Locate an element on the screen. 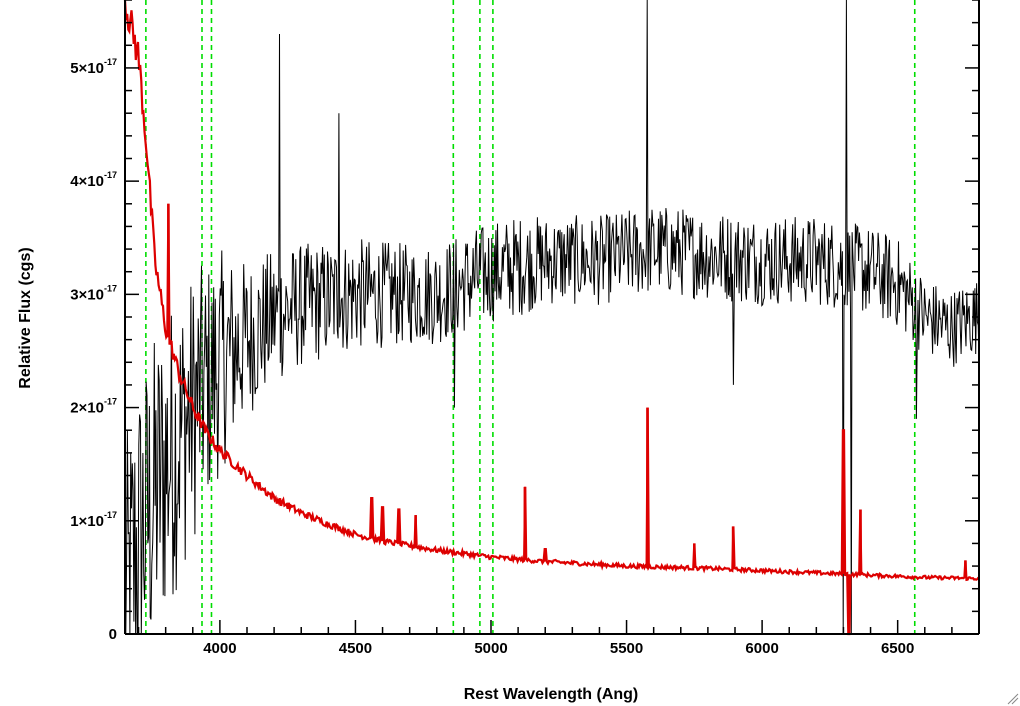 This screenshot has height=706, width=1020. x-tick-label: 6000 is located at coordinates (761, 648).